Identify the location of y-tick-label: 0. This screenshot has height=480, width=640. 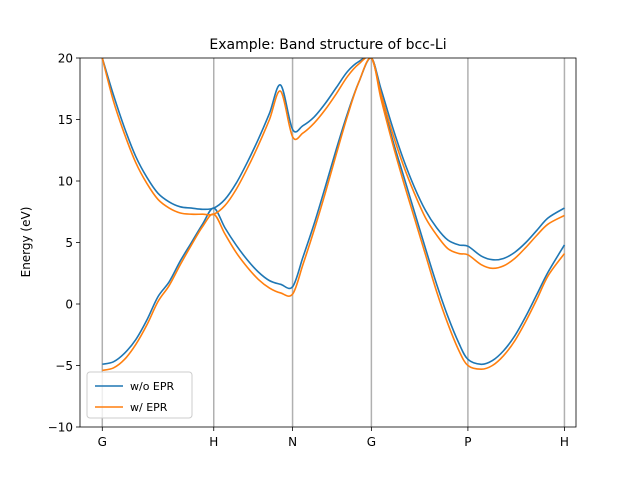
(69, 305).